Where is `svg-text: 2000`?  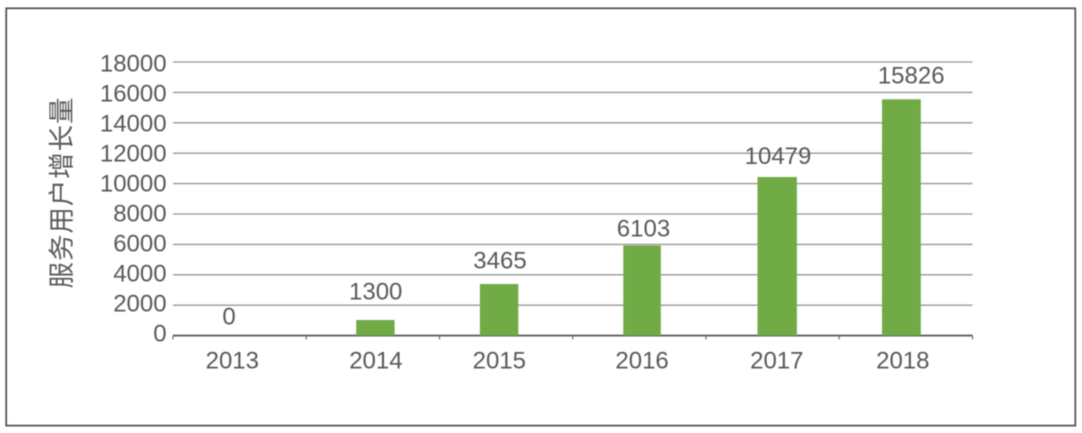 svg-text: 2000 is located at coordinates (139, 304).